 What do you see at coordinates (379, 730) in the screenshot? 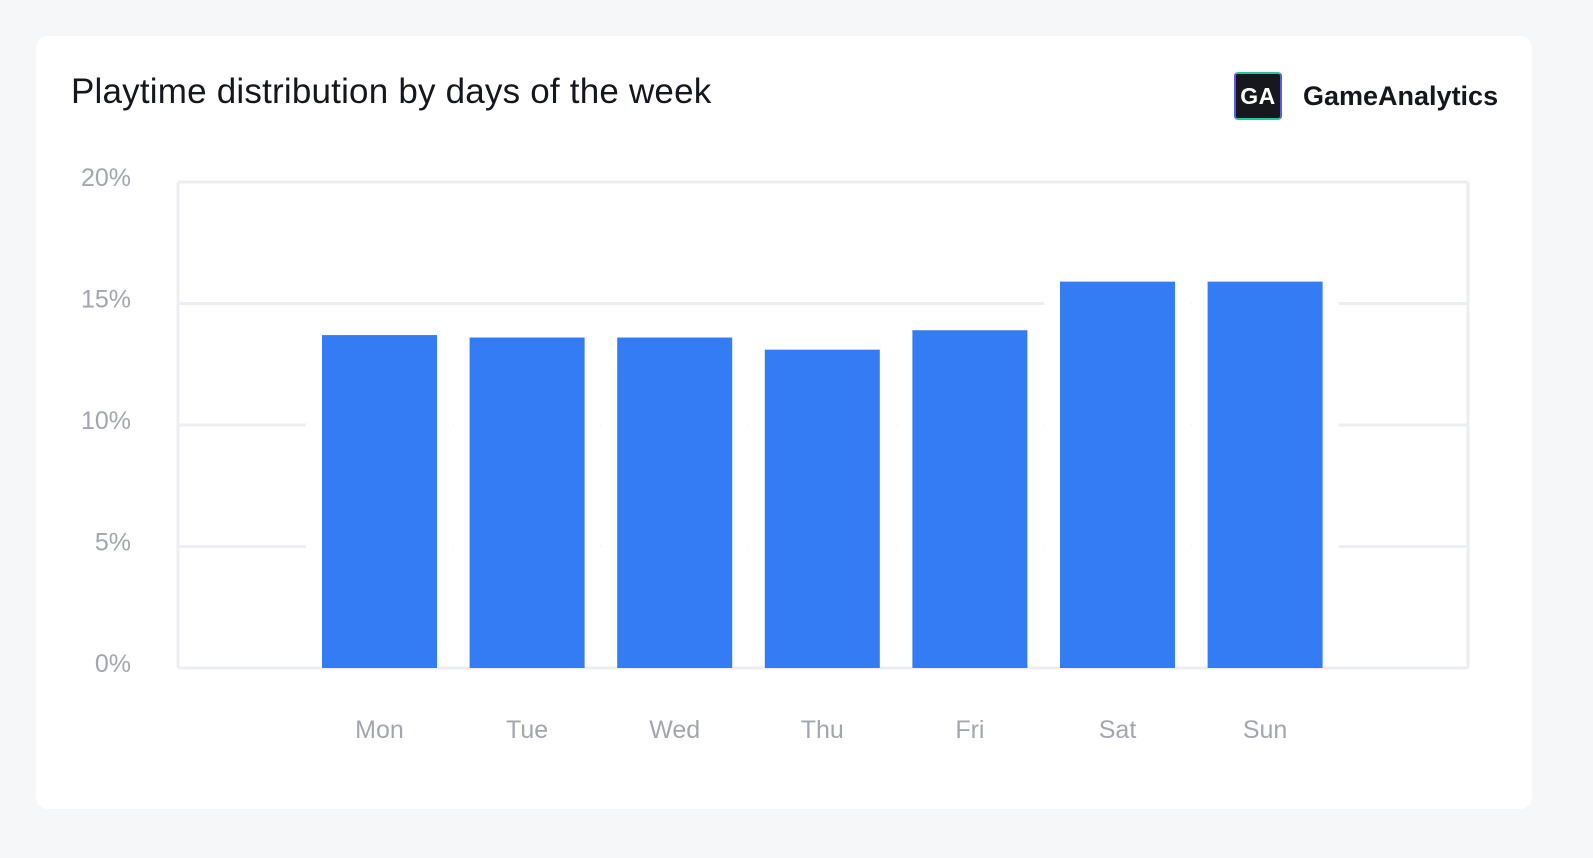
I see `x-tick-label: Mon` at bounding box center [379, 730].